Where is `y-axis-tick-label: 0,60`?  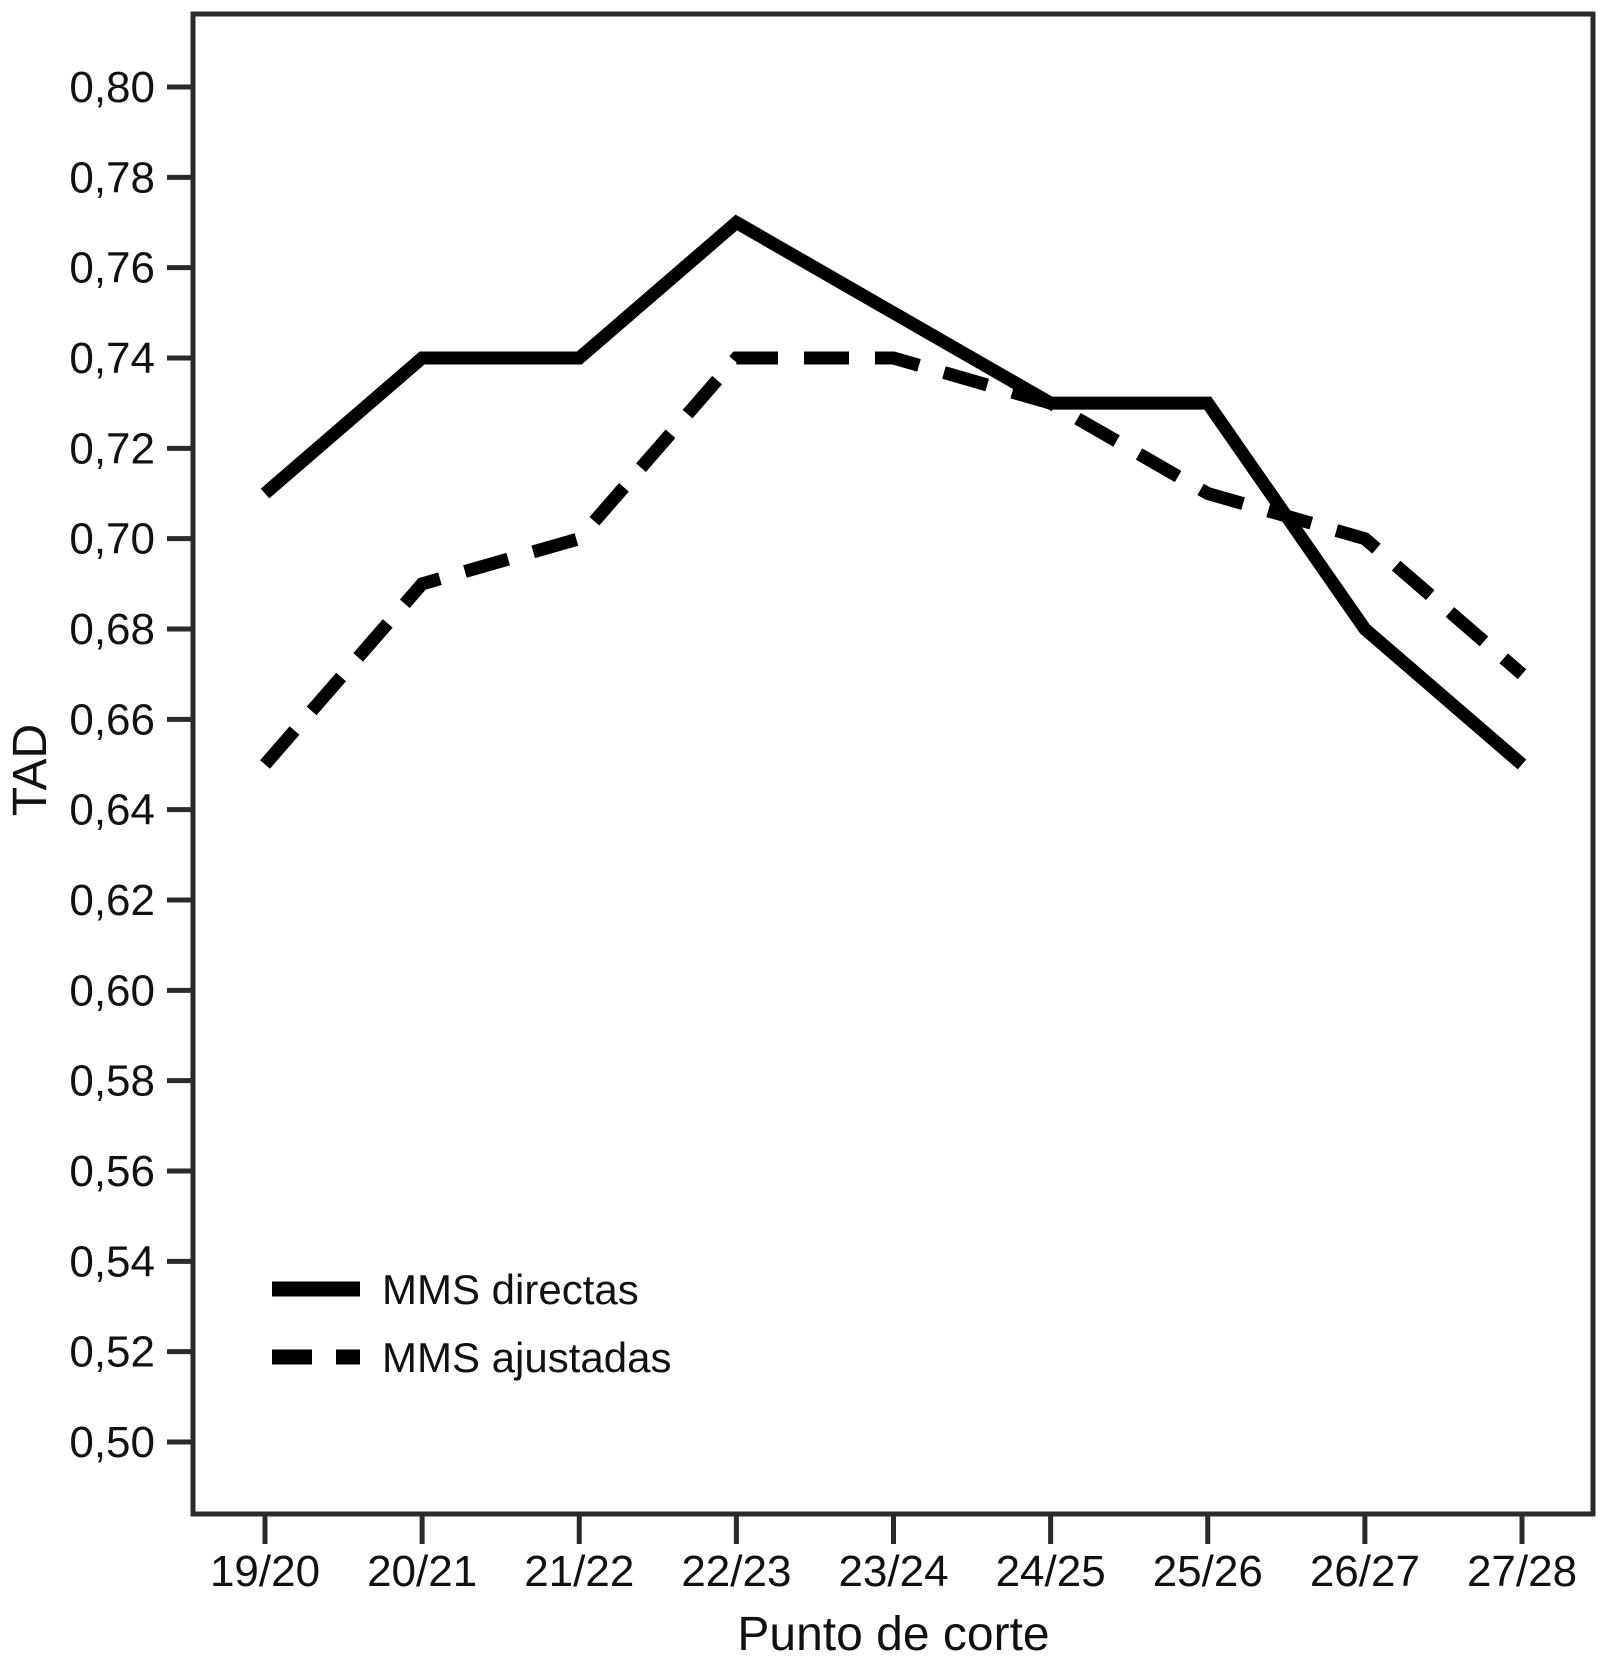
y-axis-tick-label: 0,60 is located at coordinates (112, 990).